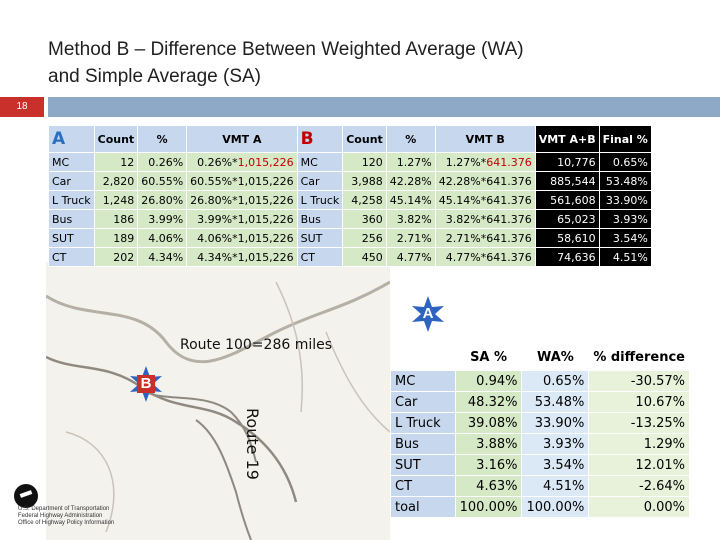 The width and height of the screenshot is (720, 540). Describe the element at coordinates (71, 181) in the screenshot. I see `cell-cat: Car` at that location.